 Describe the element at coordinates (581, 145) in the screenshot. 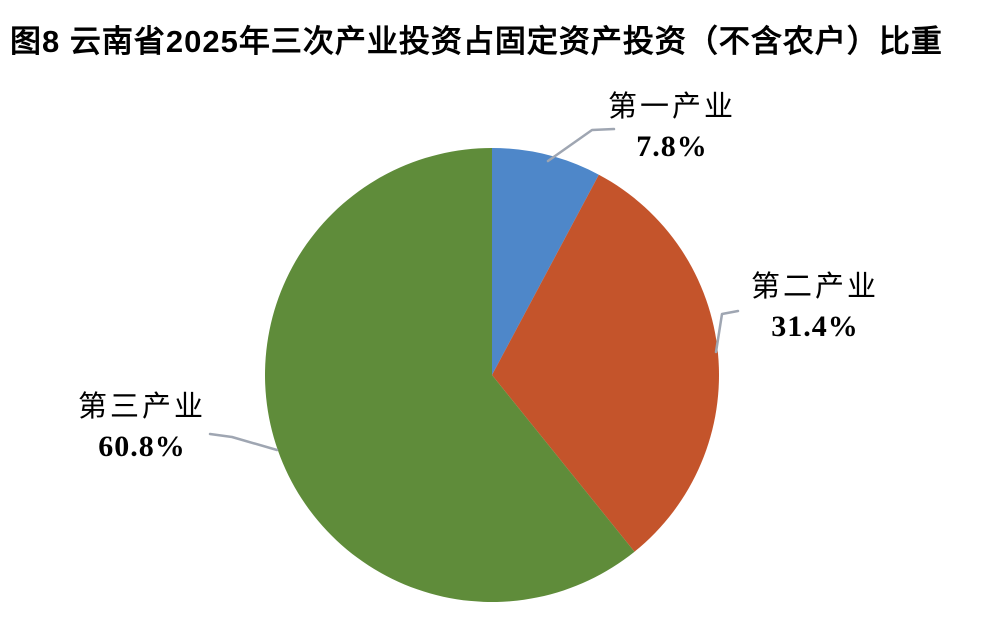

I see `leader-line-primary-industry` at that location.